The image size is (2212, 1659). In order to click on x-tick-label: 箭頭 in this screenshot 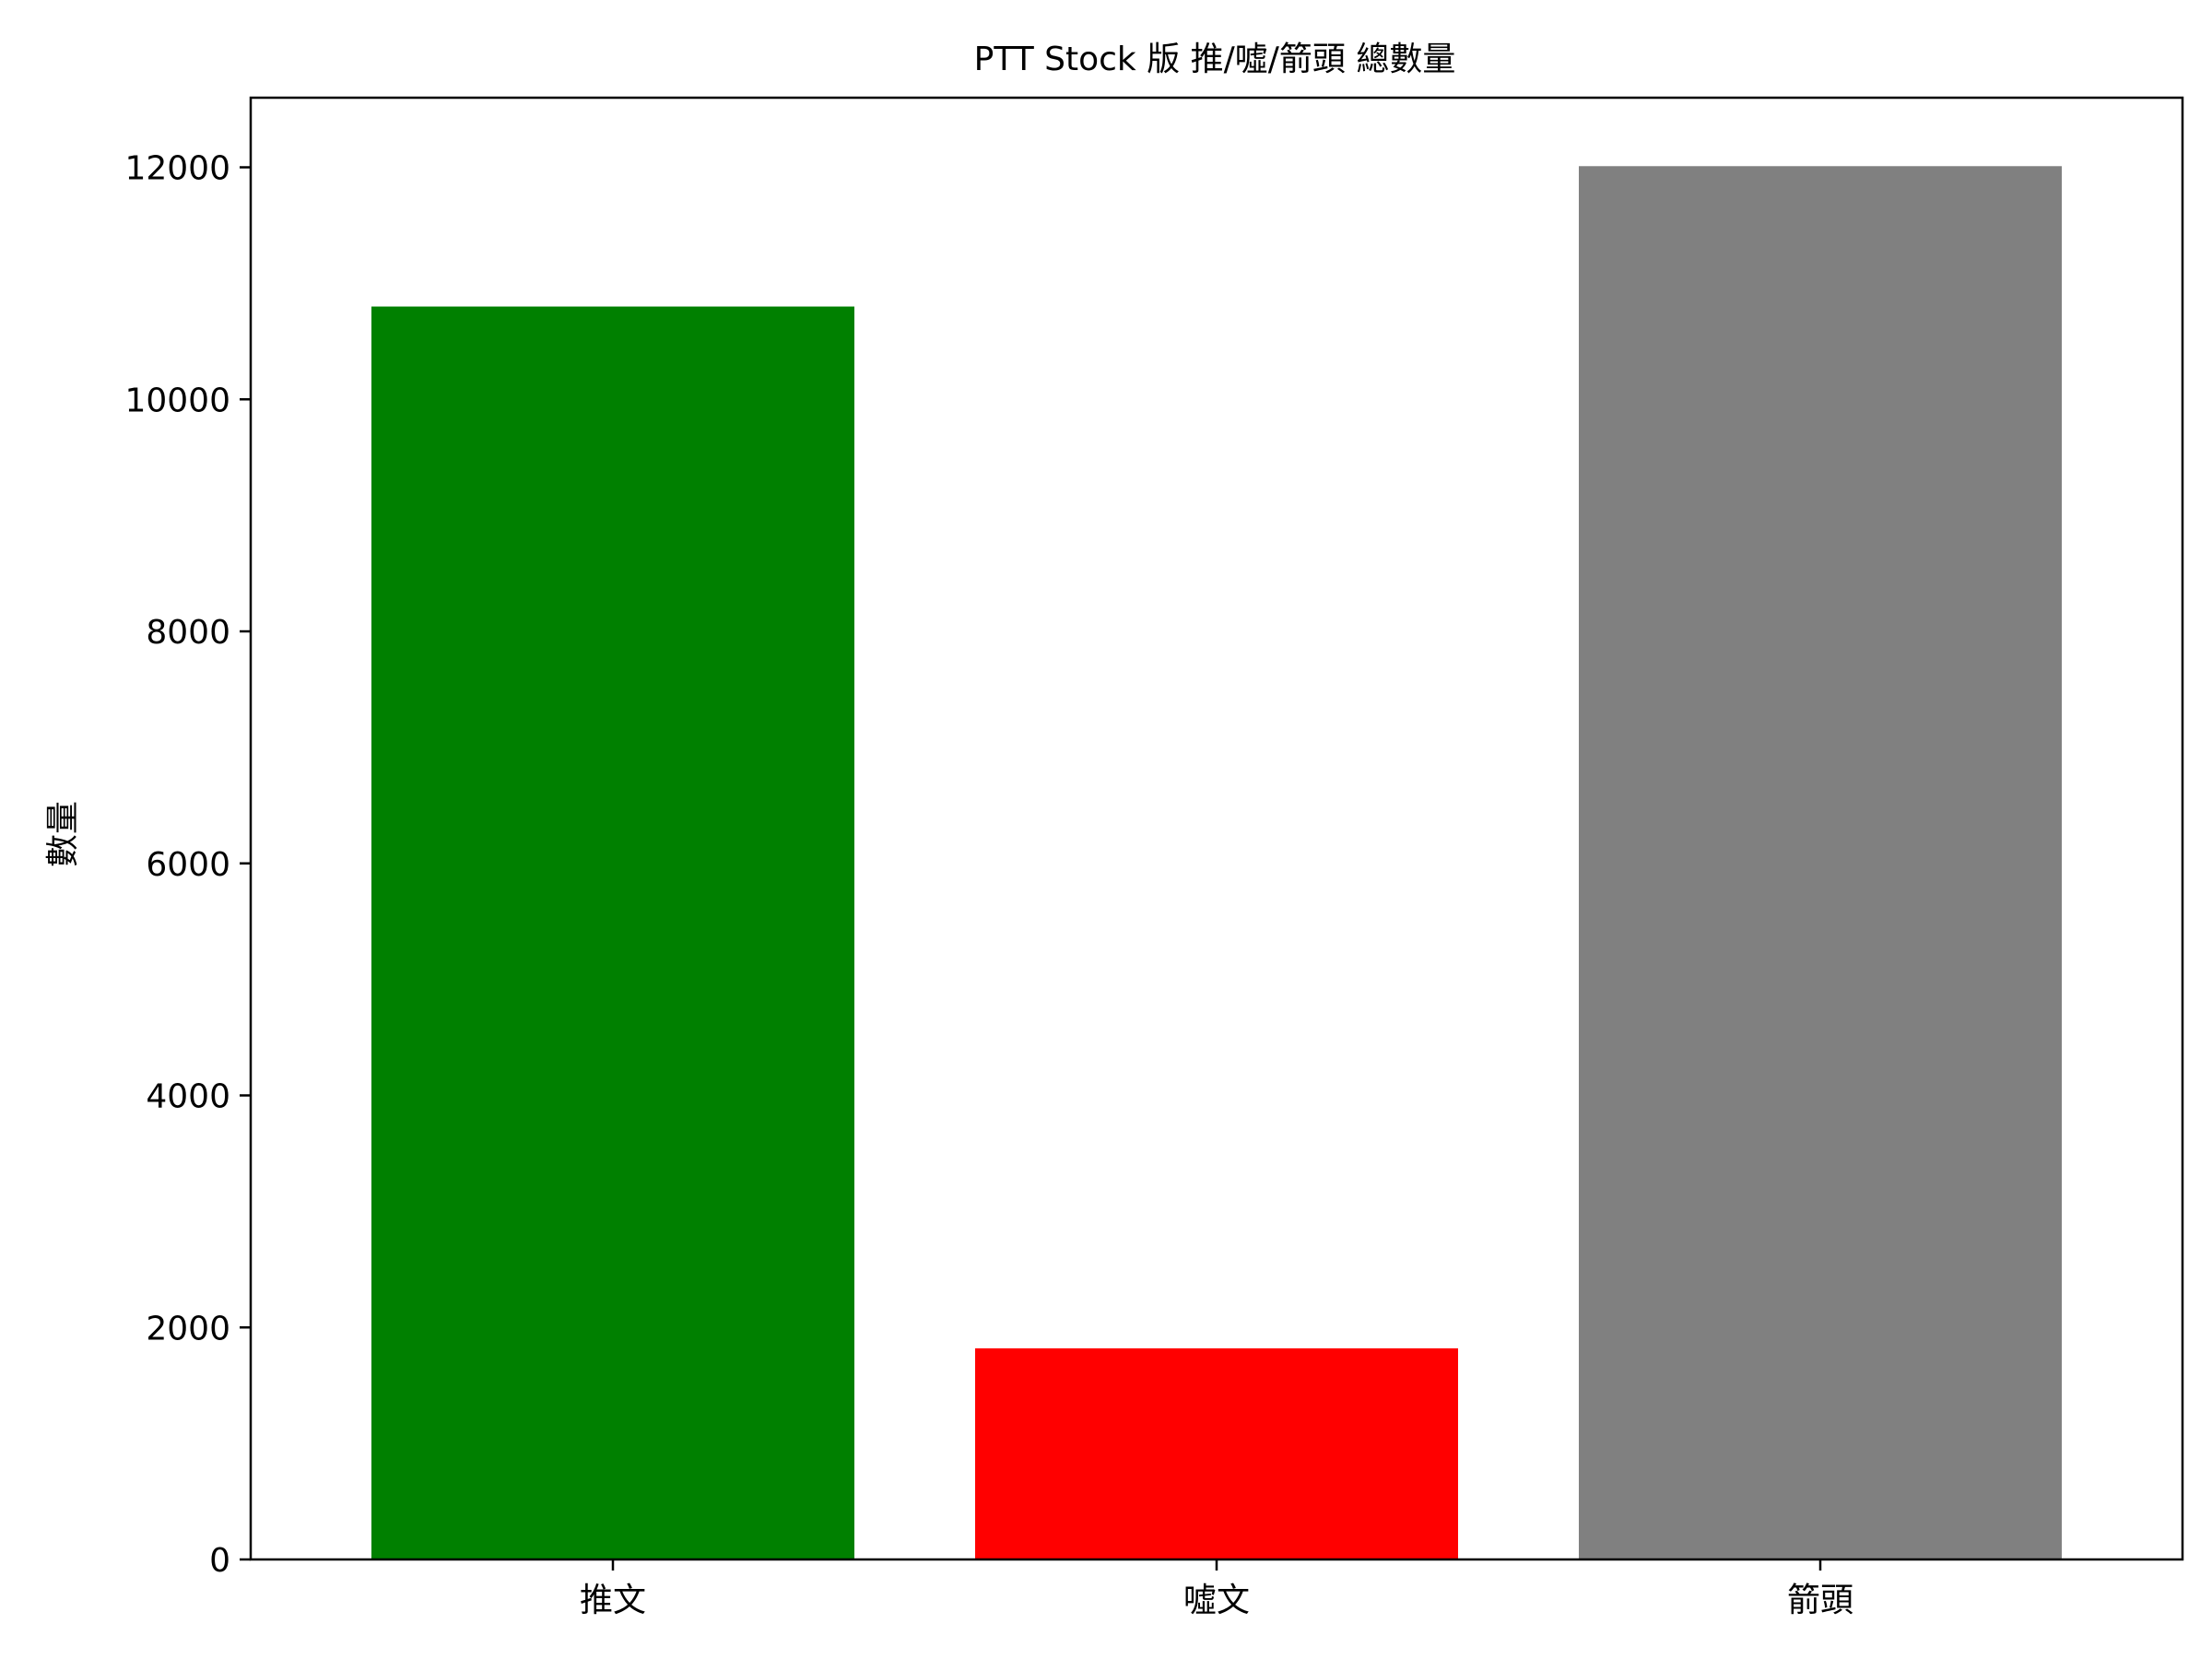, I will do `click(1820, 1600)`.